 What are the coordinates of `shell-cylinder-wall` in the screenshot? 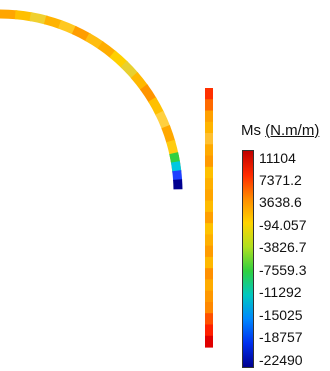 It's located at (209, 218).